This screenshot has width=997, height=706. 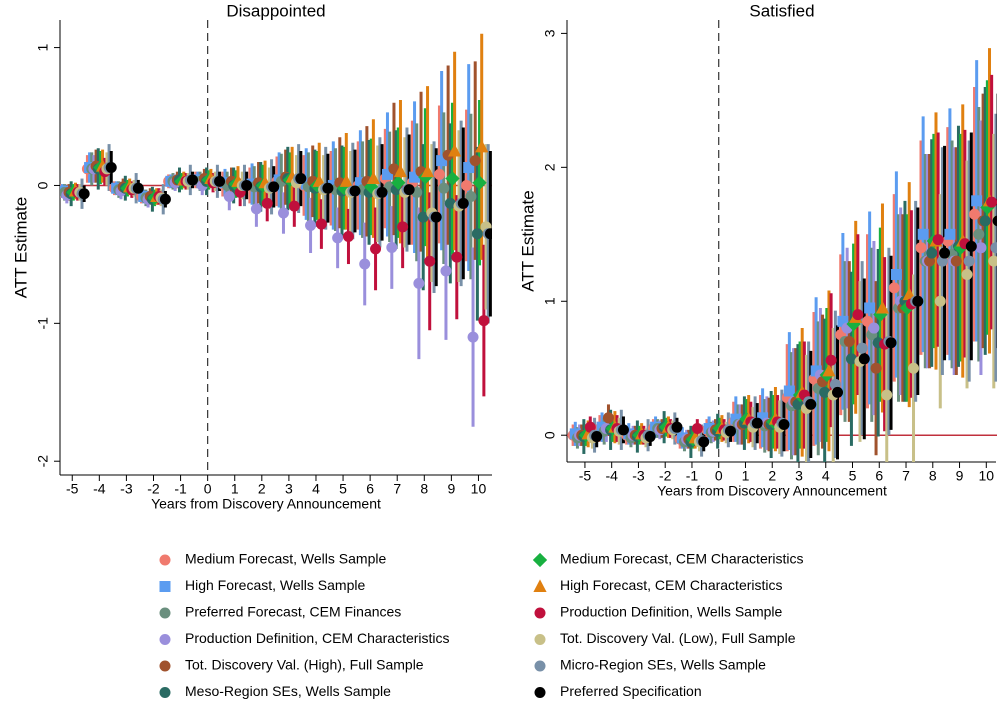 I want to click on x-tick-label: -4, so click(x=611, y=476).